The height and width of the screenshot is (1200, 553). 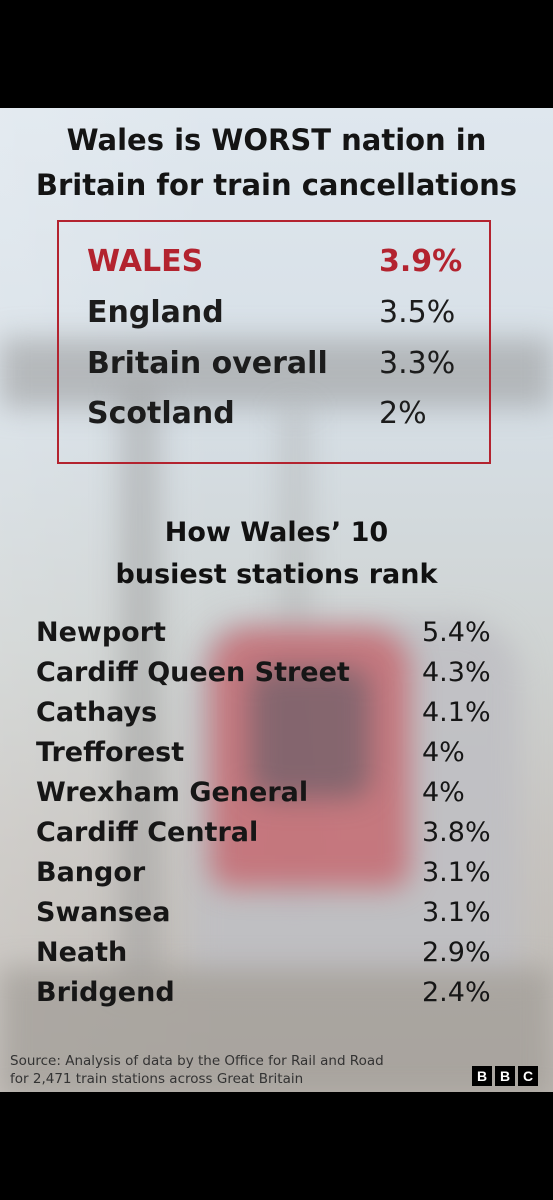 What do you see at coordinates (456, 992) in the screenshot?
I see `station-value: 2.4%` at bounding box center [456, 992].